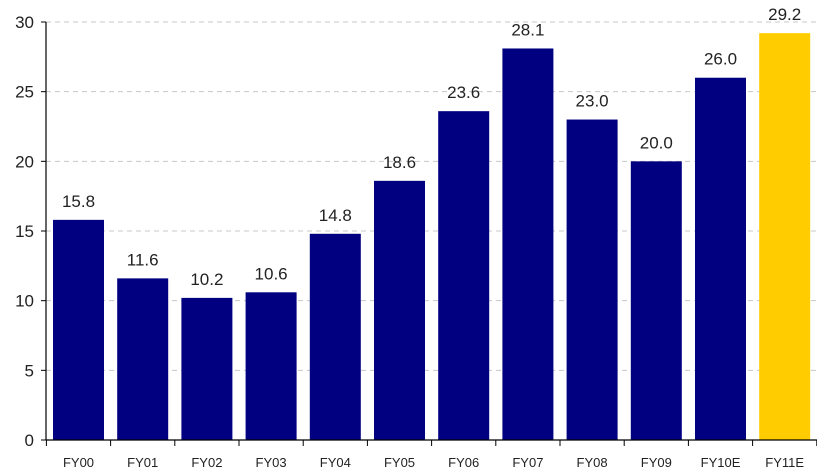 The width and height of the screenshot is (817, 474). What do you see at coordinates (24, 301) in the screenshot?
I see `y-tick-label: 10` at bounding box center [24, 301].